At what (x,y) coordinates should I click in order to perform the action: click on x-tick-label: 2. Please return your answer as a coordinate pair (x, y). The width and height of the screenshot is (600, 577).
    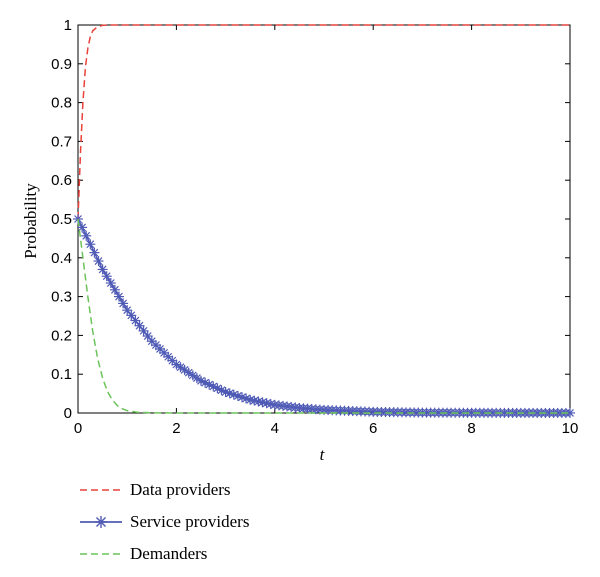
    Looking at the image, I should click on (176, 428).